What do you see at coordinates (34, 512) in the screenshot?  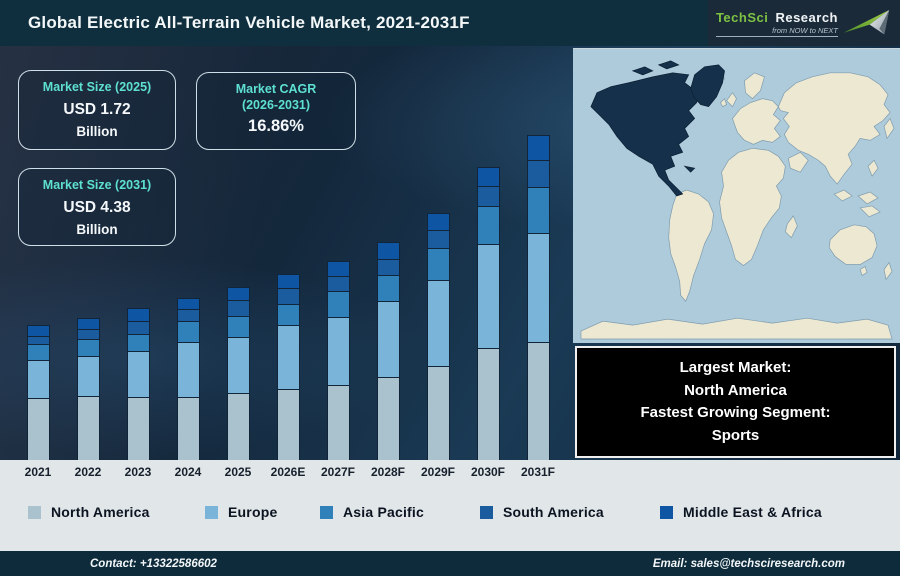 I see `legend-swatch-north-america` at bounding box center [34, 512].